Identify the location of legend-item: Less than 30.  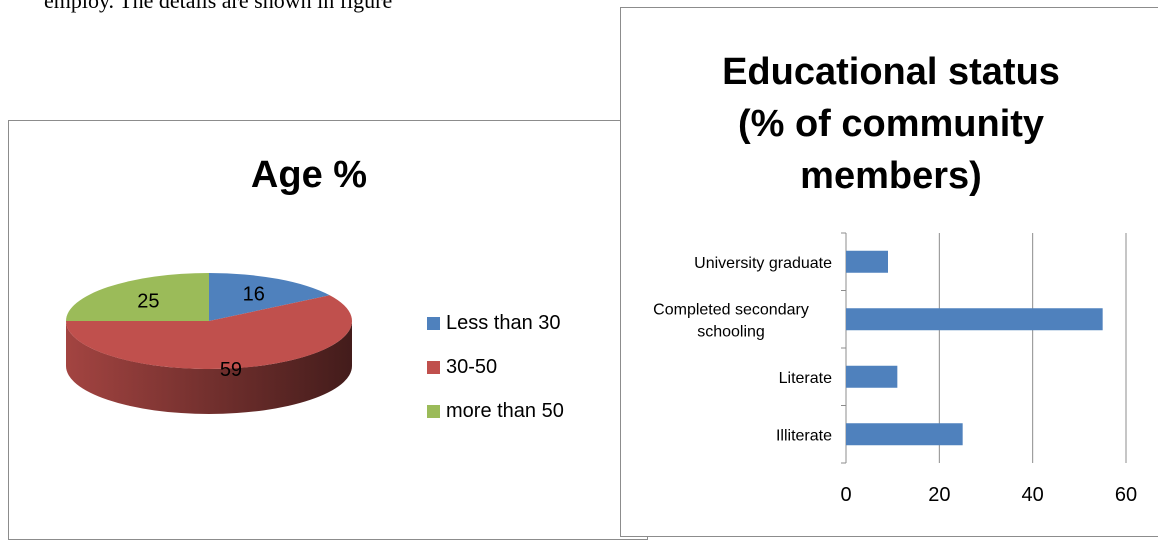
(495, 323).